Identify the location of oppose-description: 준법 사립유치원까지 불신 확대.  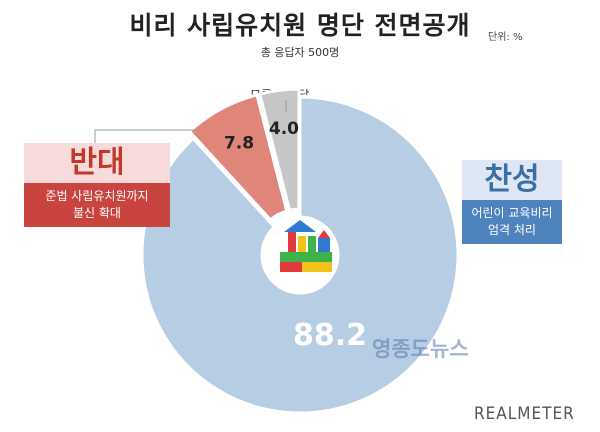
(97, 205).